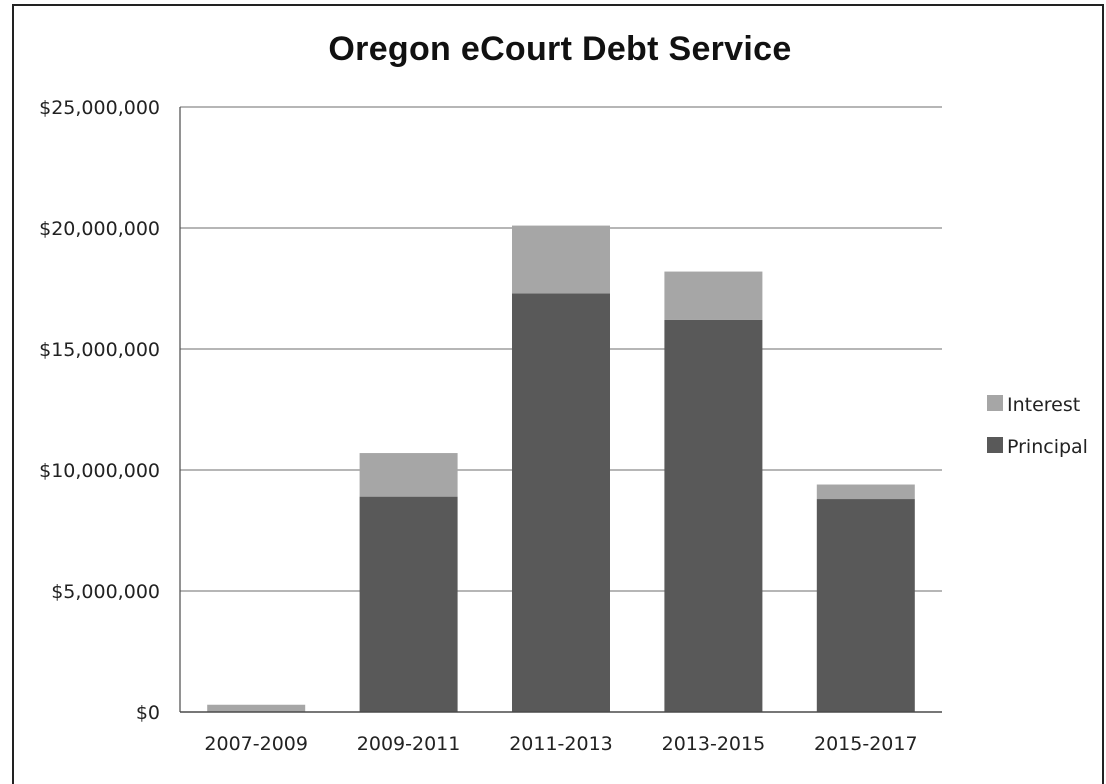  I want to click on y-tick-label: $5,000,000, so click(105, 592).